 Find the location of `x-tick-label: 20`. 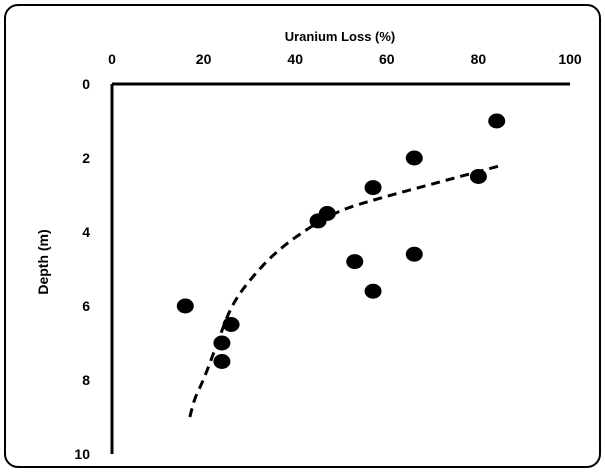

x-tick-label: 20 is located at coordinates (204, 59).